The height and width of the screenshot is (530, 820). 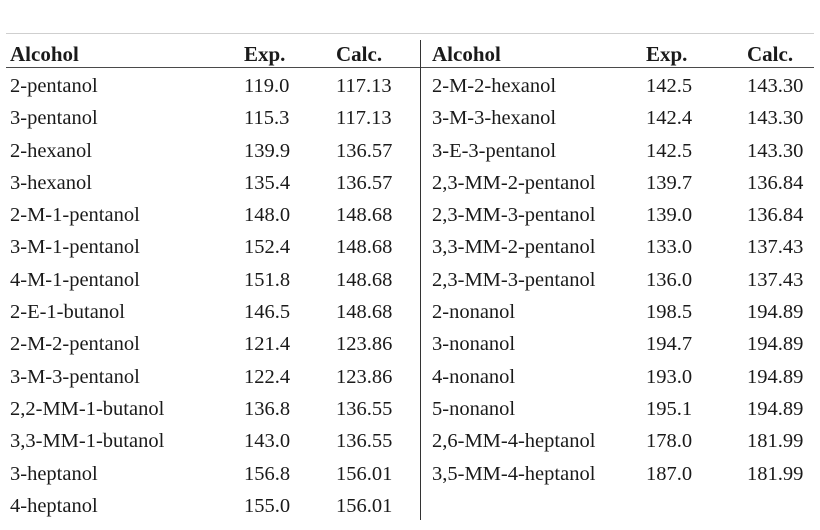 What do you see at coordinates (420, 280) in the screenshot?
I see `column-divider` at bounding box center [420, 280].